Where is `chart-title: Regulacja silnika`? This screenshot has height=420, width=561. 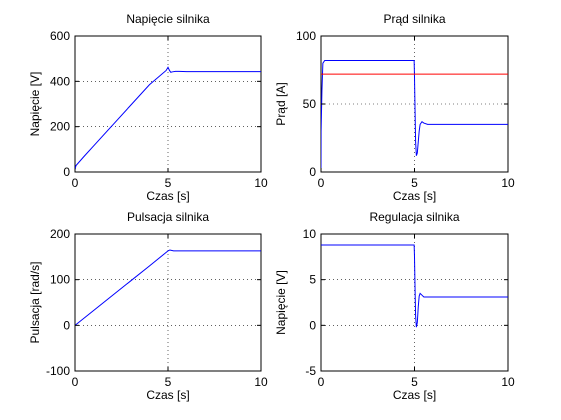 chart-title: Regulacja silnika is located at coordinates (414, 217).